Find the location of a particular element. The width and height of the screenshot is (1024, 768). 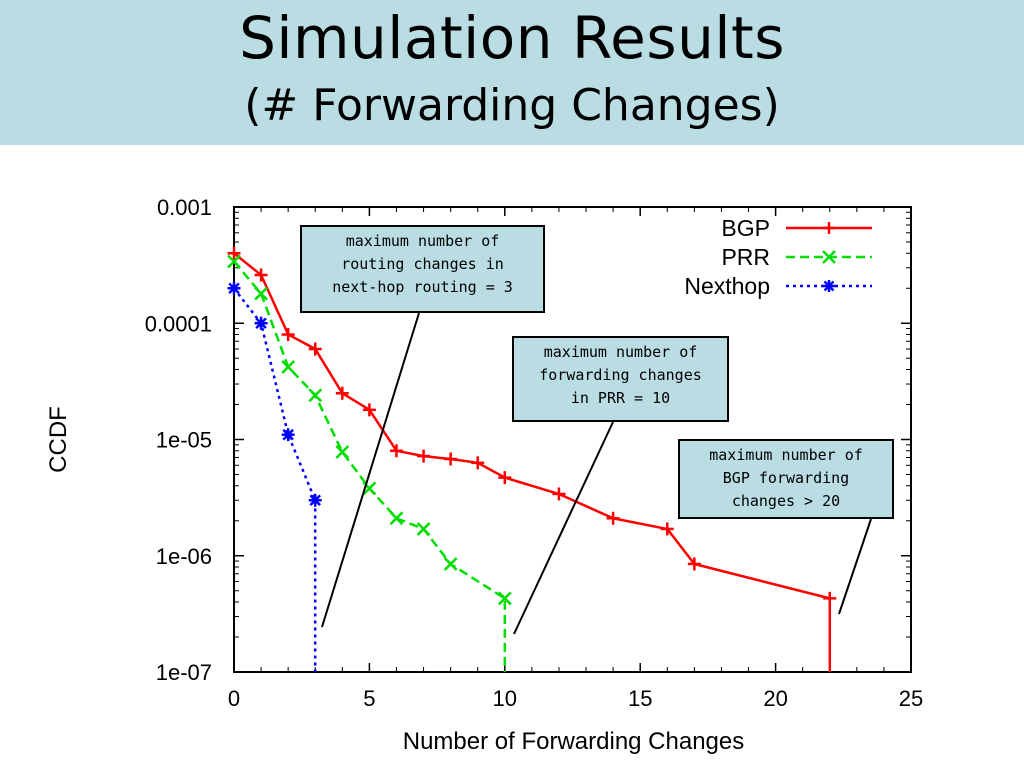

x-tick-label: 5 is located at coordinates (369, 698).